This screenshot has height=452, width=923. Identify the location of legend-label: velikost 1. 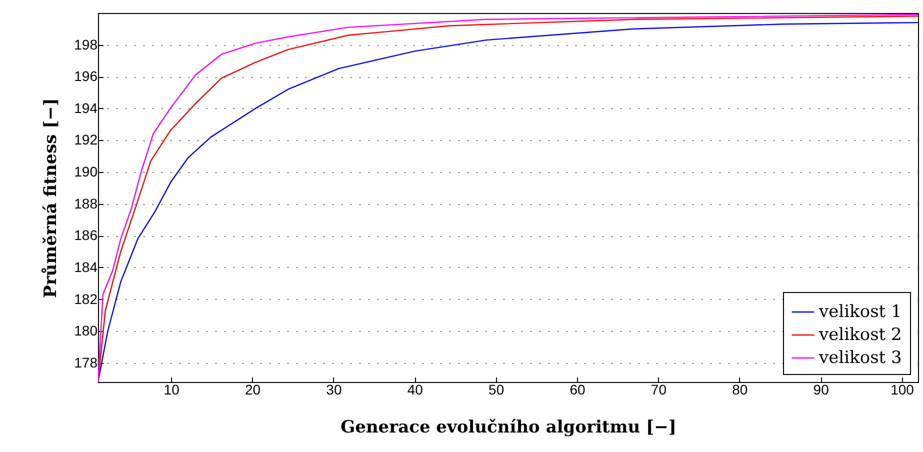
(860, 312).